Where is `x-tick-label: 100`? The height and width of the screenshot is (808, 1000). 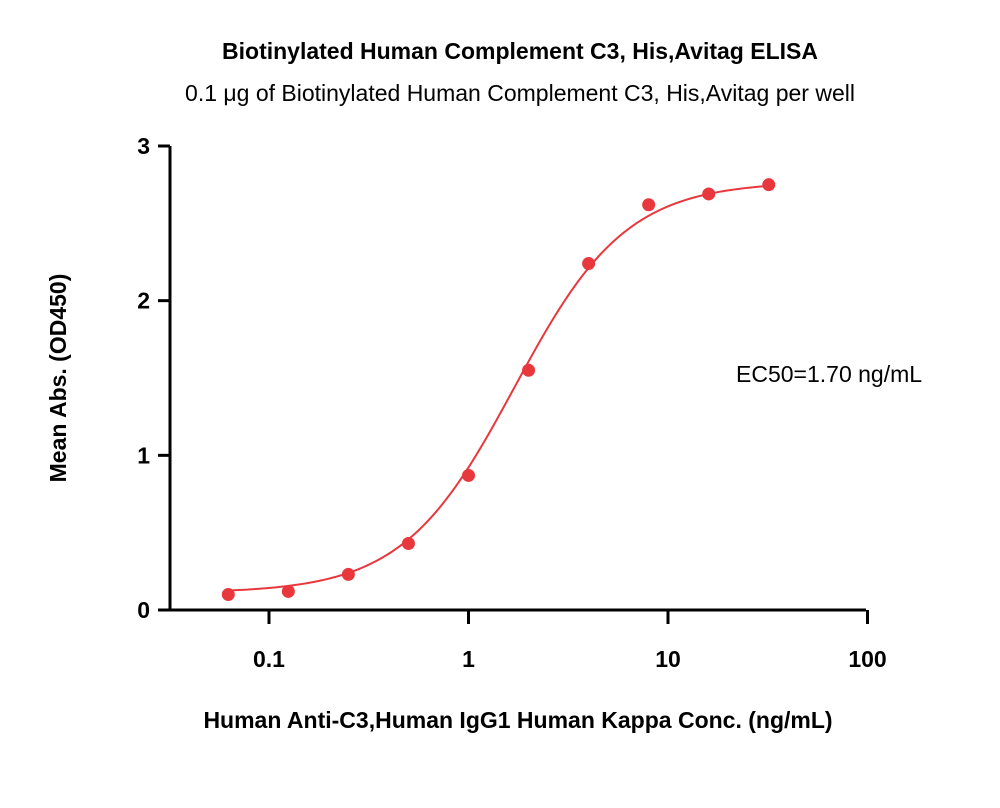 x-tick-label: 100 is located at coordinates (867, 659).